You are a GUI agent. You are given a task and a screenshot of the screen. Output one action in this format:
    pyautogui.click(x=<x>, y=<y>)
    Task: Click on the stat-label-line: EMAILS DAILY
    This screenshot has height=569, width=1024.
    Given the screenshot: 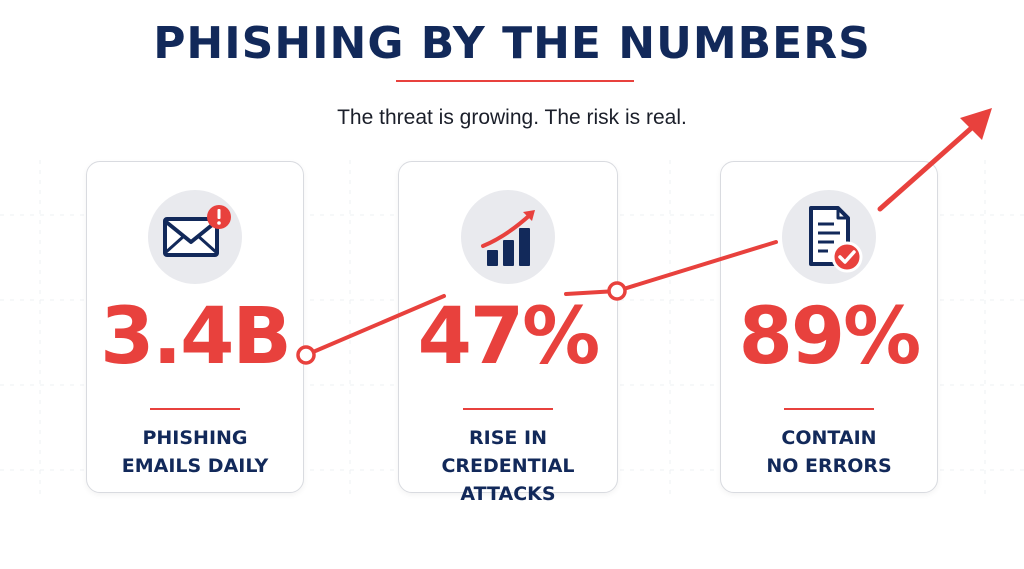 What is the action you would take?
    pyautogui.click(x=195, y=466)
    